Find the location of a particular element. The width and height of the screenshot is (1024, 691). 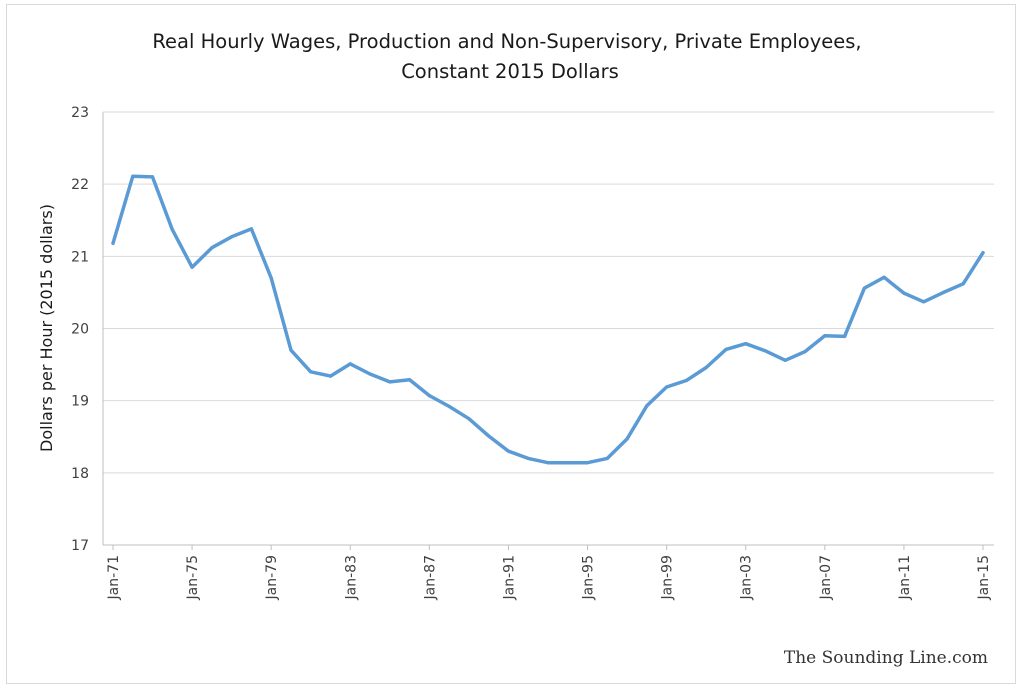

x-tick-label-Jan-71: Jan-71 is located at coordinates (114, 577).